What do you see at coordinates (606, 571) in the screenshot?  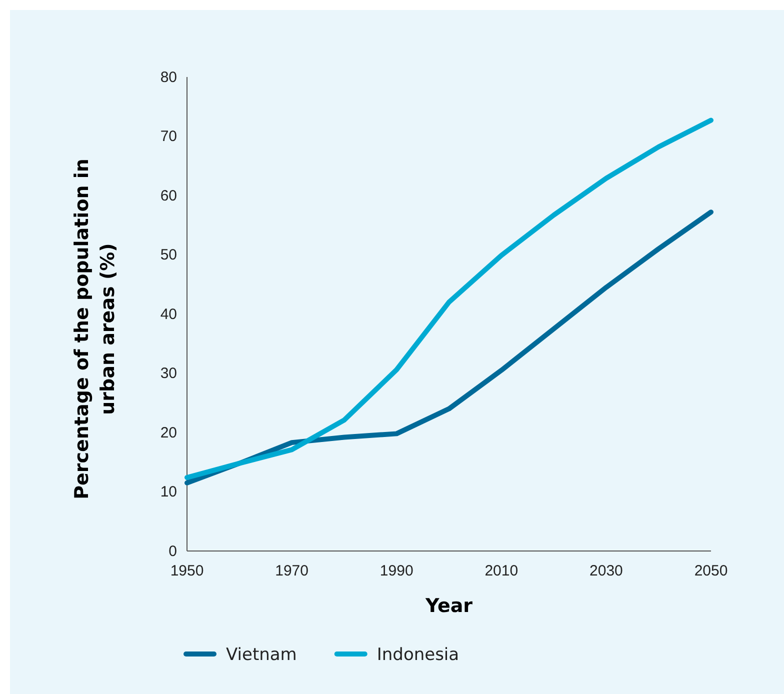 I see `x-tick-label: 2030` at bounding box center [606, 571].